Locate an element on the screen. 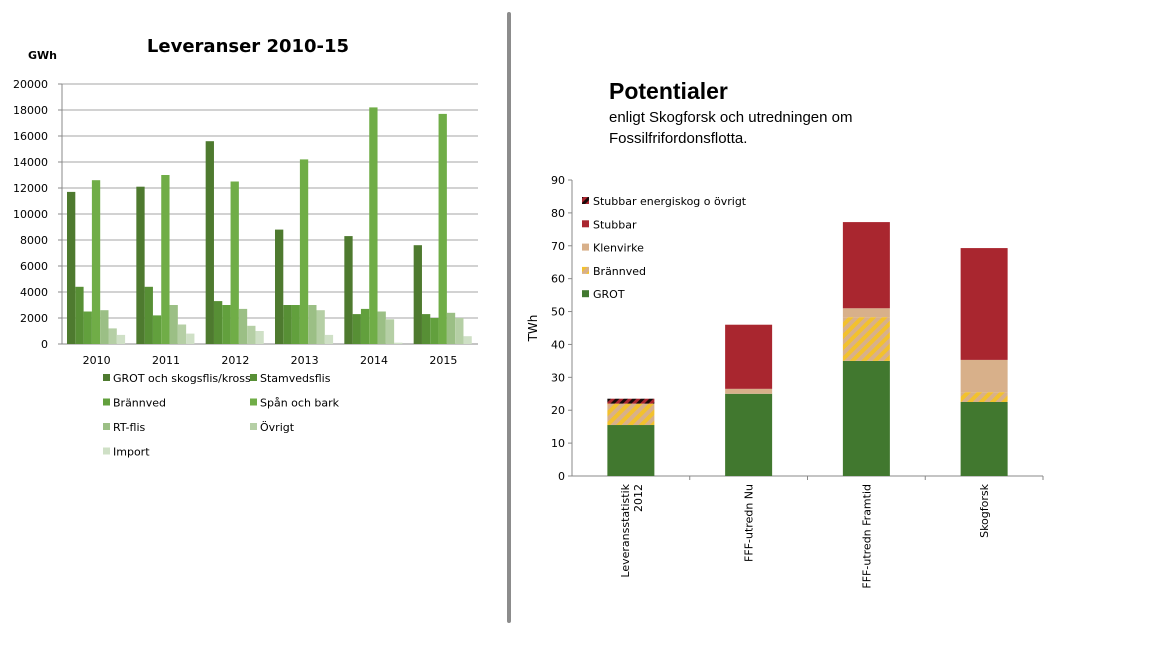 Image resolution: width=1152 pixels, height=648 pixels. right-chart-title: Potentialer is located at coordinates (668, 91).